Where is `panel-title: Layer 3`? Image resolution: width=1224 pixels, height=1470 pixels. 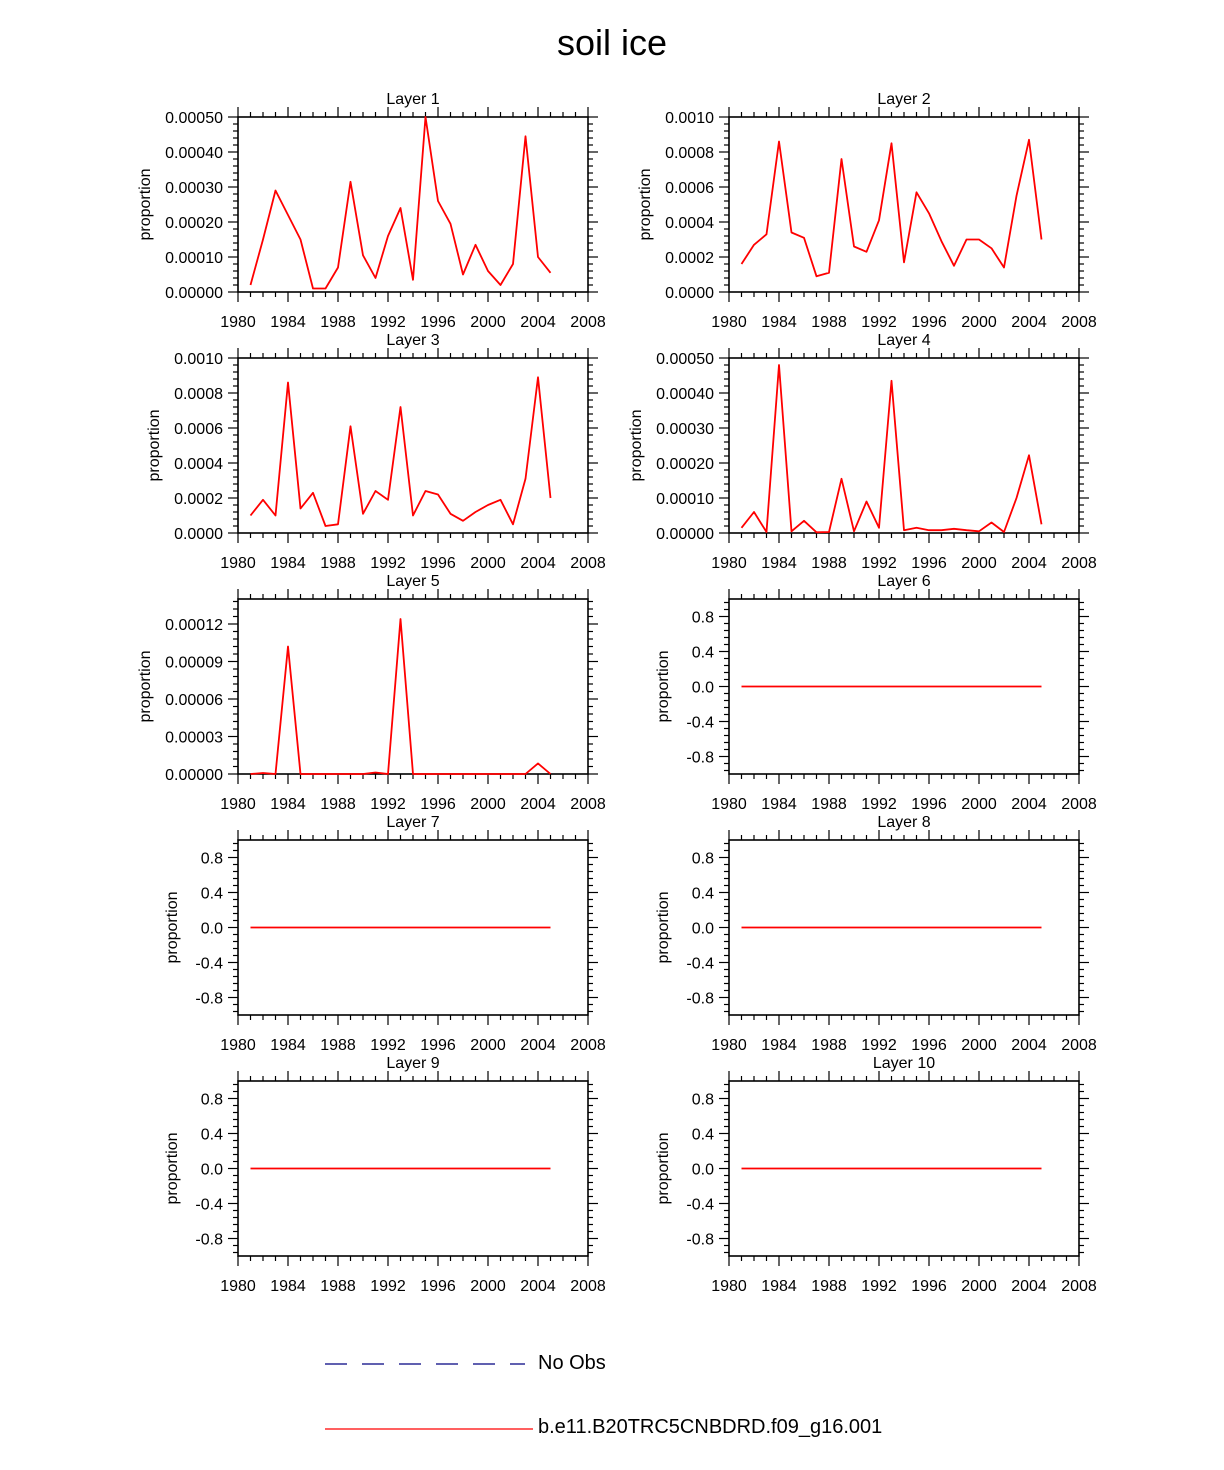
panel-title: Layer 3 is located at coordinates (412, 340).